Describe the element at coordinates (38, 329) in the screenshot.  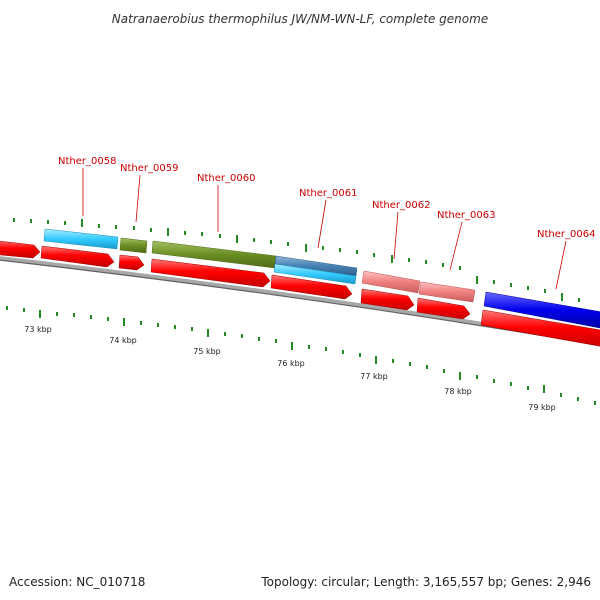
I see `kbp-label-73: 73 kbp` at that location.